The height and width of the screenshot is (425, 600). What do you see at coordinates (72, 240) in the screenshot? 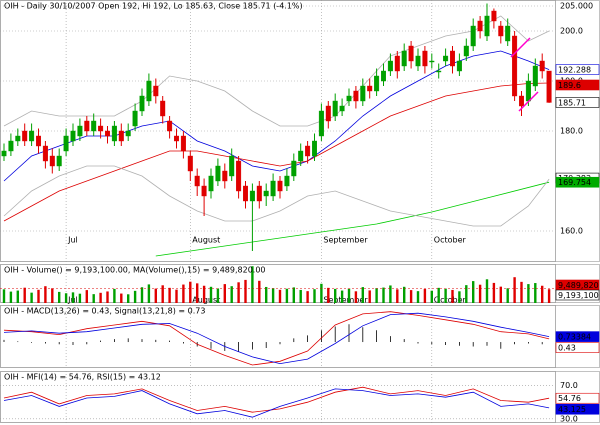
I see `x-tick-label: Jul` at bounding box center [72, 240].